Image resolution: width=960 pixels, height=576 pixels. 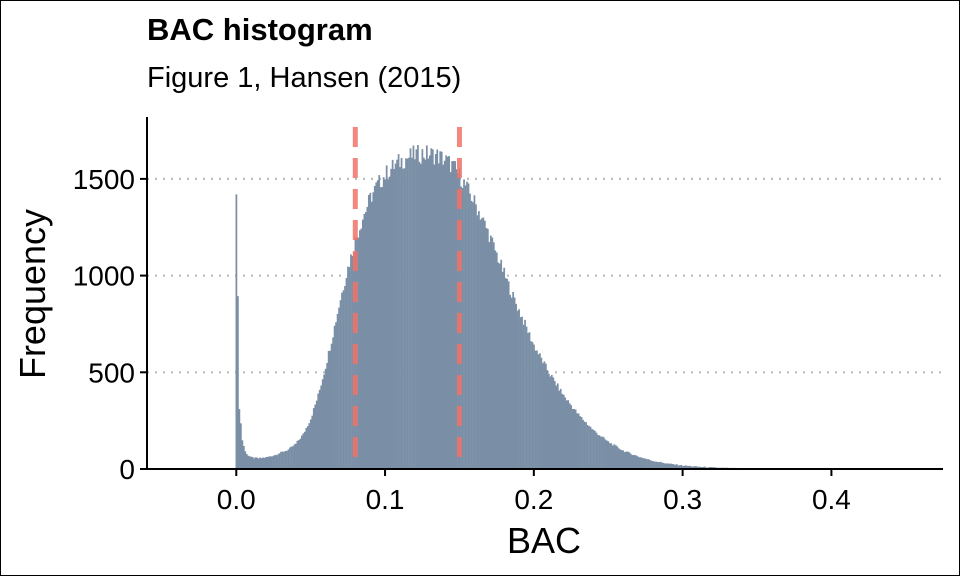 I want to click on x-tick-label: 0.2, so click(x=533, y=499).